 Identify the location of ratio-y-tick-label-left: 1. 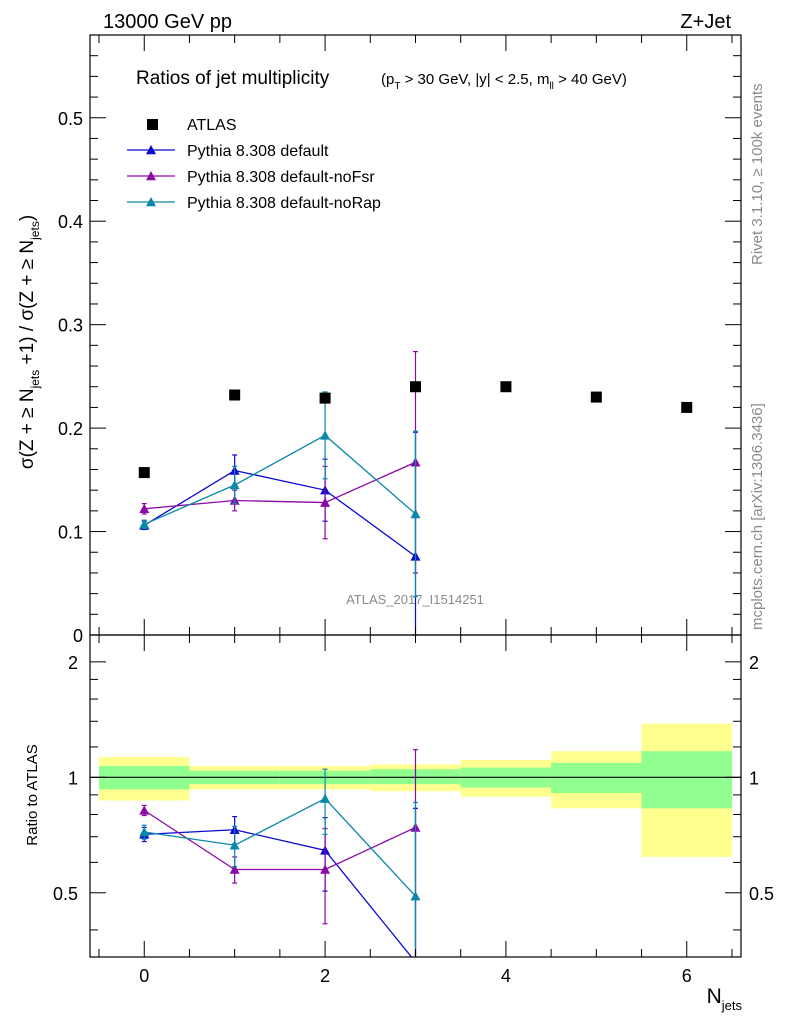
(73, 778).